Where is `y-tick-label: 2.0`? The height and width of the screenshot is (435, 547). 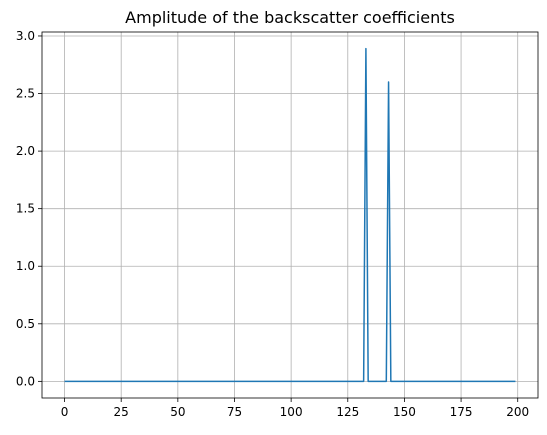
y-tick-label: 2.0 is located at coordinates (25, 151).